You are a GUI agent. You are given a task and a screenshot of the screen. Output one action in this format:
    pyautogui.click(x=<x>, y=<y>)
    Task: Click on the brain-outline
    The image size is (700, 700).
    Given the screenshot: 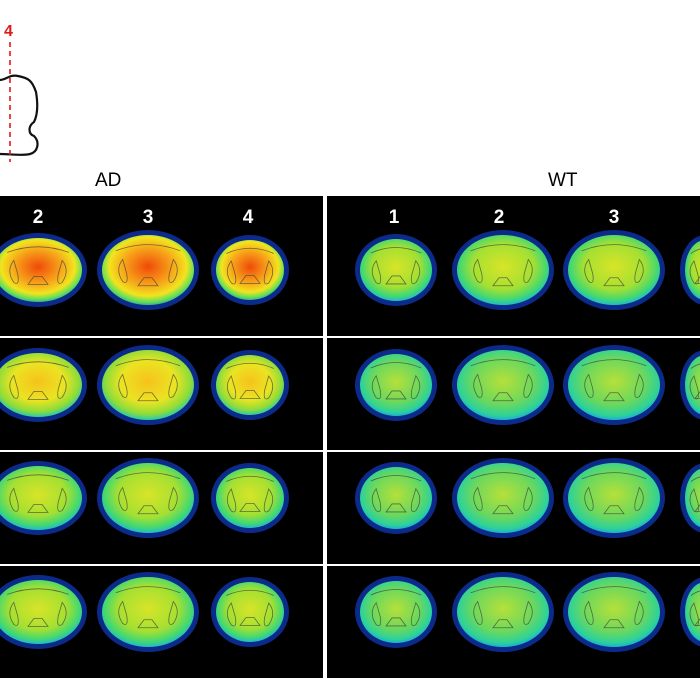 What is the action you would take?
    pyautogui.click(x=19, y=115)
    